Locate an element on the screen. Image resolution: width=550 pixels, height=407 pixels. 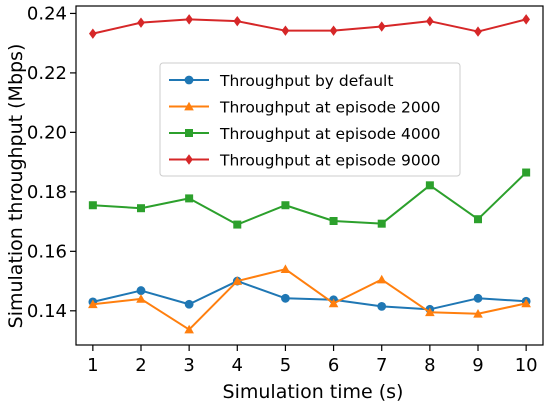
y-tick-label: 0.22 is located at coordinates (47, 73).